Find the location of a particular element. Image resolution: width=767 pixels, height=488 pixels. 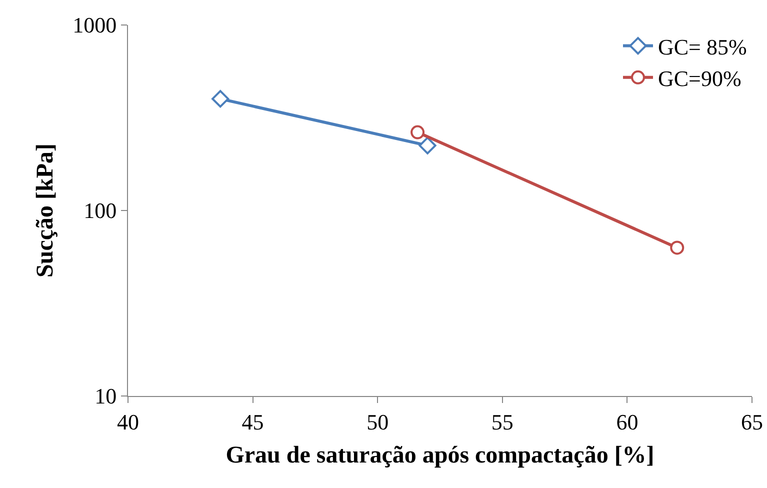

legend-label: GC= 85% is located at coordinates (702, 47).